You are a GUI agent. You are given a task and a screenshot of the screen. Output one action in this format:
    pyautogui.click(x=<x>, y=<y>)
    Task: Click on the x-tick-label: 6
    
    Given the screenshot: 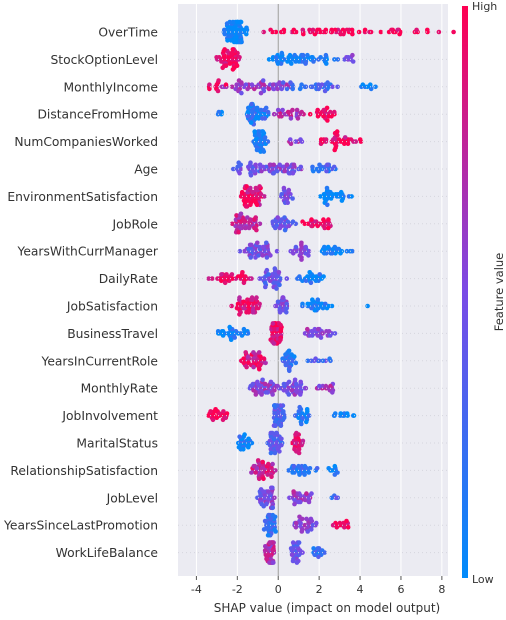 What is the action you would take?
    pyautogui.click(x=400, y=589)
    